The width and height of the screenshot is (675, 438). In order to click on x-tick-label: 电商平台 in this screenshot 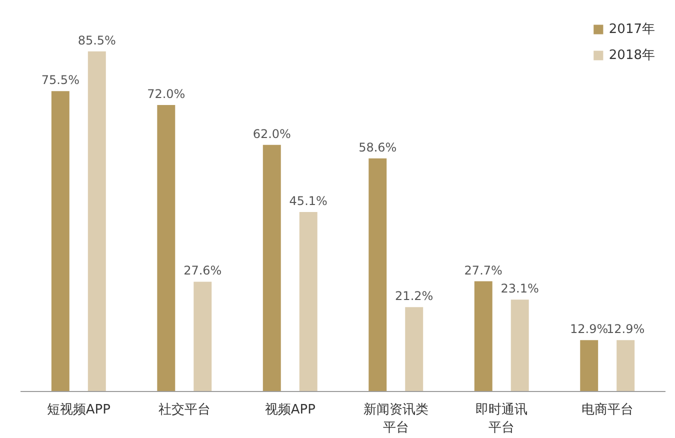, I will do `click(607, 410)`.